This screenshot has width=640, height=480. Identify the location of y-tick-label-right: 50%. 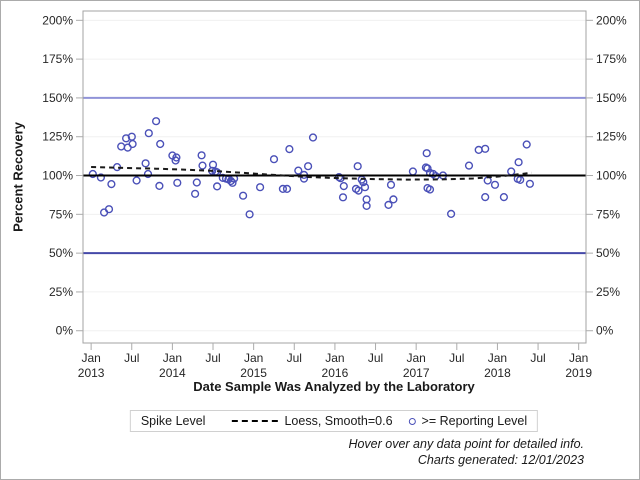
(608, 253).